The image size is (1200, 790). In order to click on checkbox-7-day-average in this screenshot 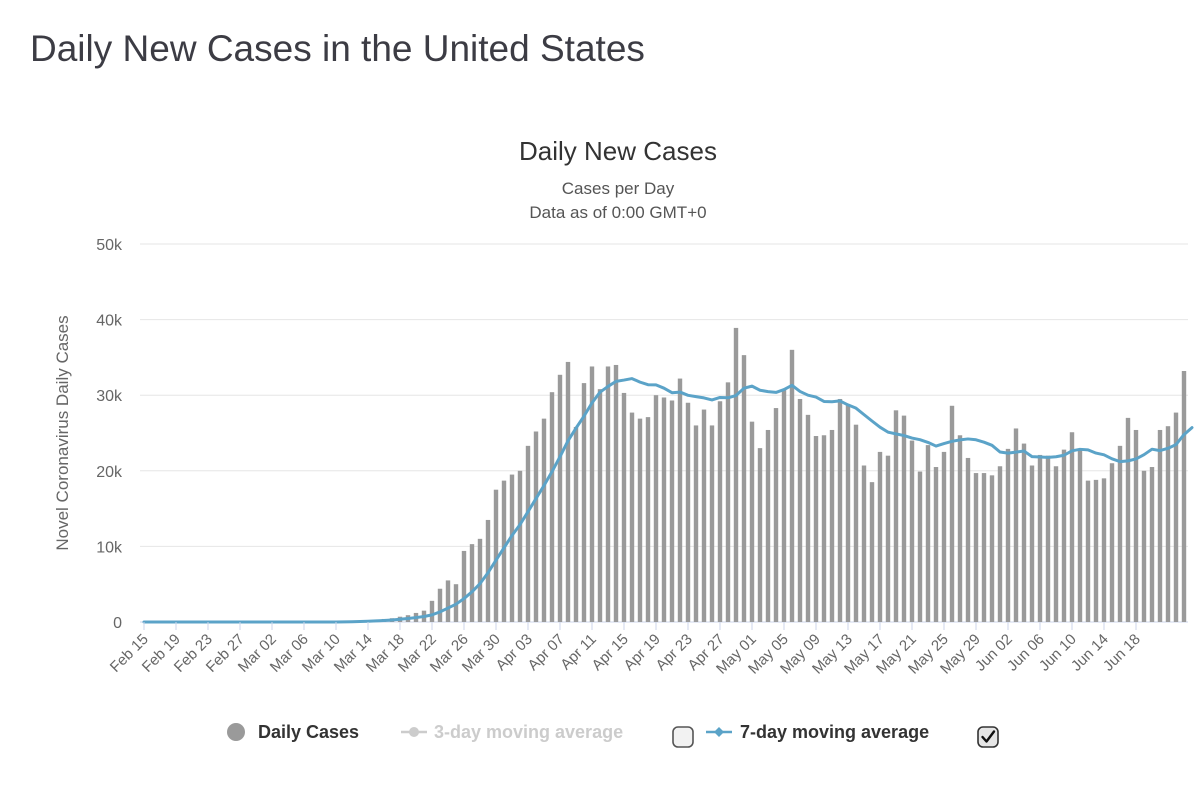, I will do `click(988, 737)`.